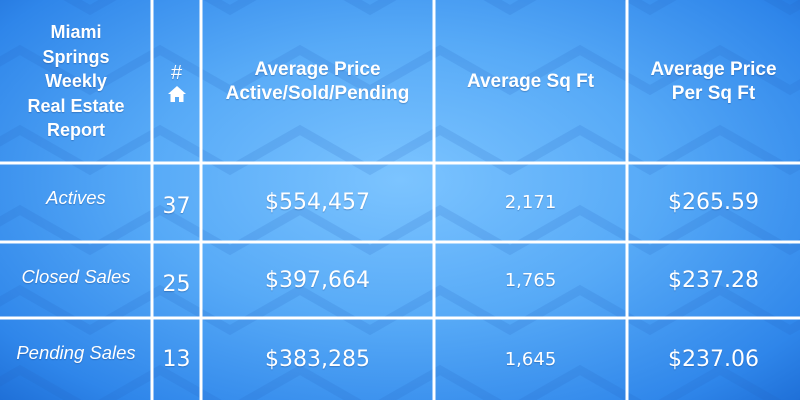 Image resolution: width=800 pixels, height=400 pixels. Describe the element at coordinates (176, 72) in the screenshot. I see `count-symbol: #` at that location.